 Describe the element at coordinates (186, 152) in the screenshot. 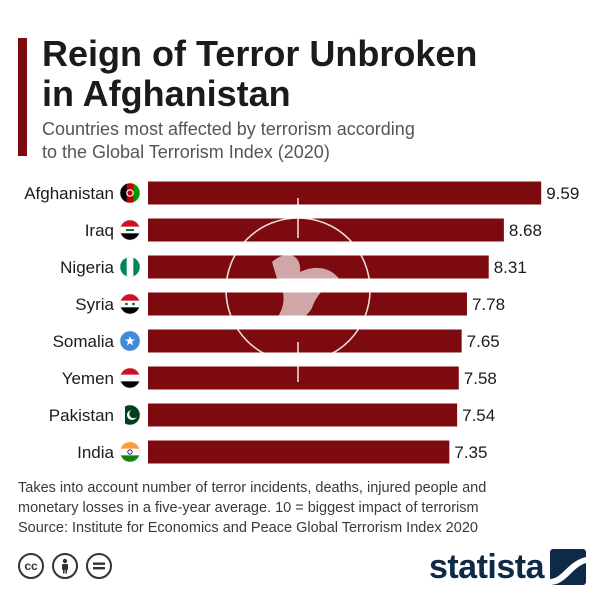

I see `subtitle-line-2: to the Global Terrorism Index (2020)` at that location.